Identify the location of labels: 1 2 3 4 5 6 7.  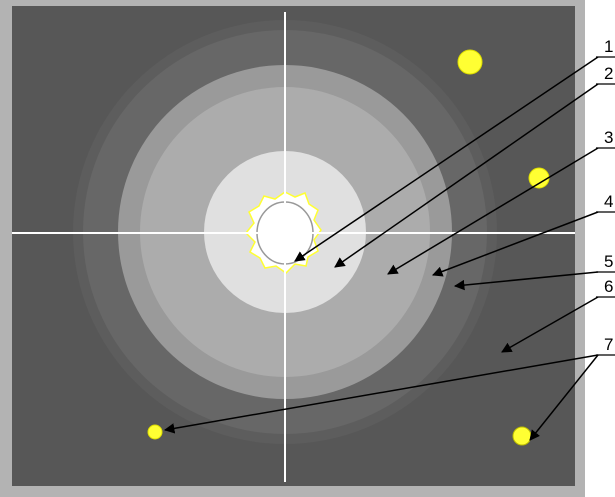
(605, 196).